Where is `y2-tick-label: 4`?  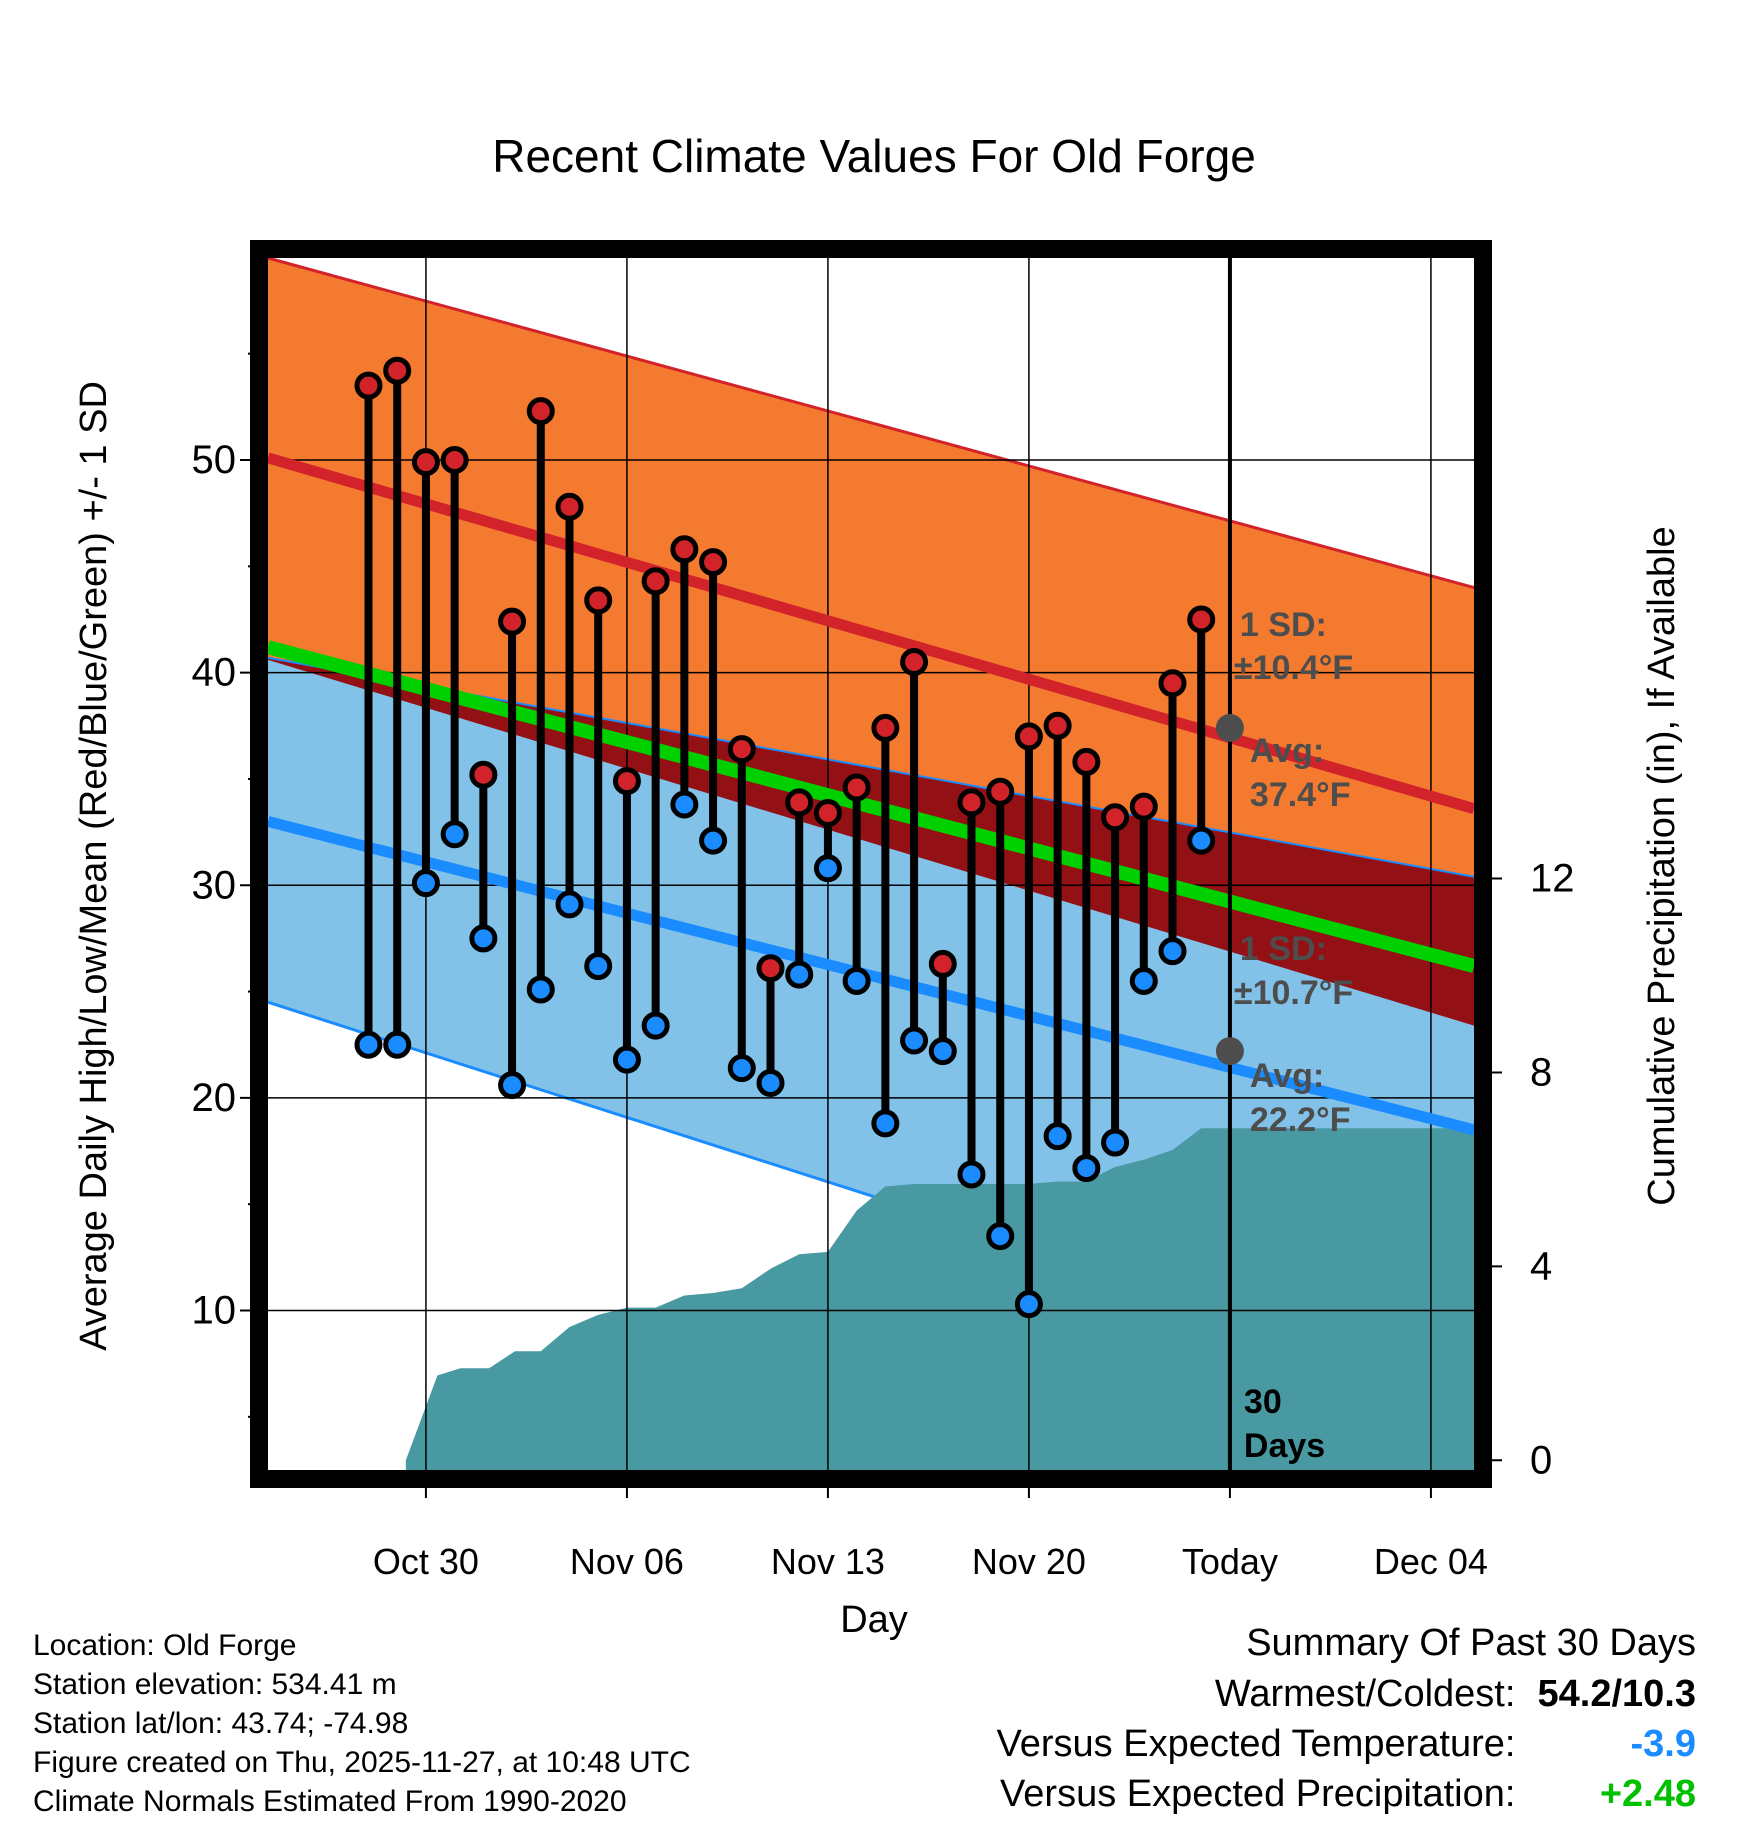
y2-tick-label: 4 is located at coordinates (1541, 1266).